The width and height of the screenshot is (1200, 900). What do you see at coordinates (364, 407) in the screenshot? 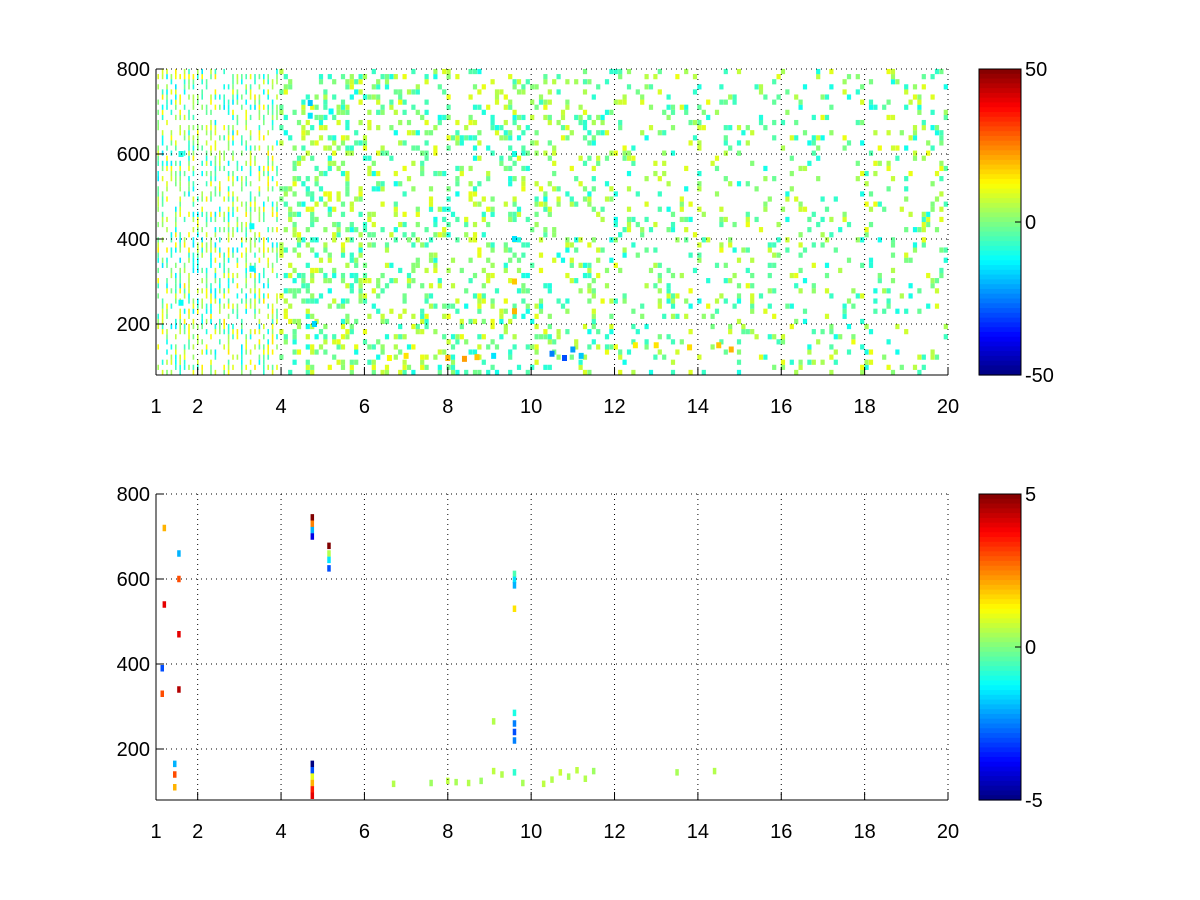
I see `x-tick-label: 6` at bounding box center [364, 407].